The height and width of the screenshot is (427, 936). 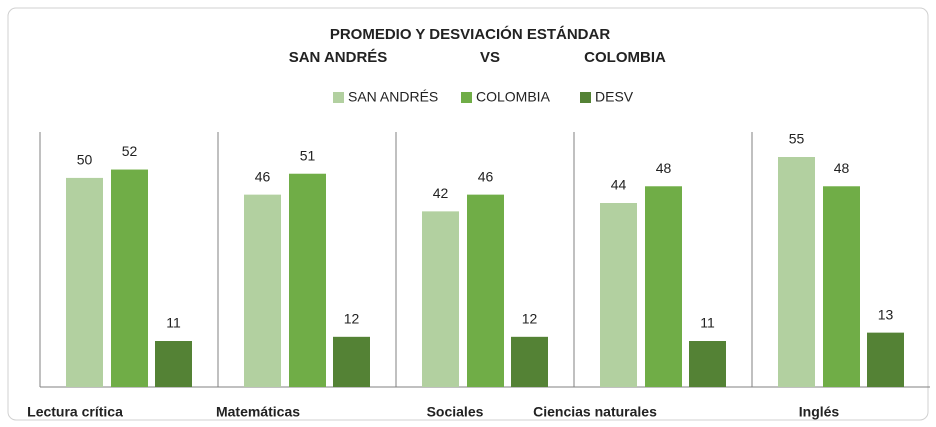 What do you see at coordinates (513, 97) in the screenshot?
I see `legend-label: COLOMBIA` at bounding box center [513, 97].